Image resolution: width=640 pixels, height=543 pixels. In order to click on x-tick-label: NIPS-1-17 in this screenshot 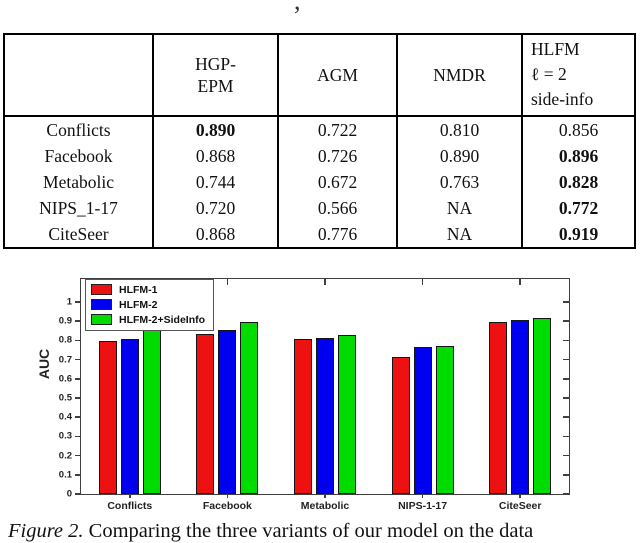, I will do `click(423, 506)`.